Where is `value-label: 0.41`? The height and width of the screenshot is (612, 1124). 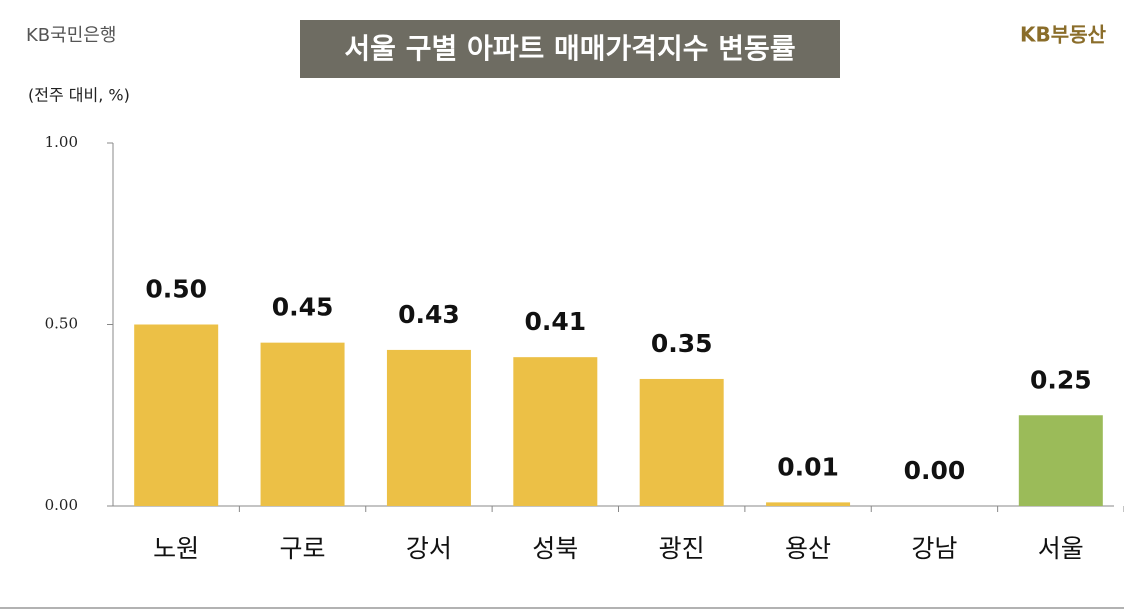
value-label: 0.41 is located at coordinates (555, 321).